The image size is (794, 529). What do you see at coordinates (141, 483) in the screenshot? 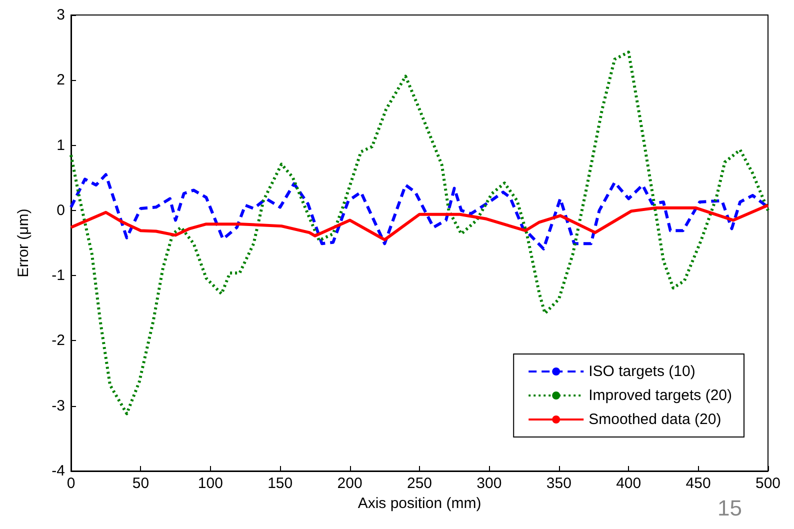
I see `x-tick-label: 50` at bounding box center [141, 483].